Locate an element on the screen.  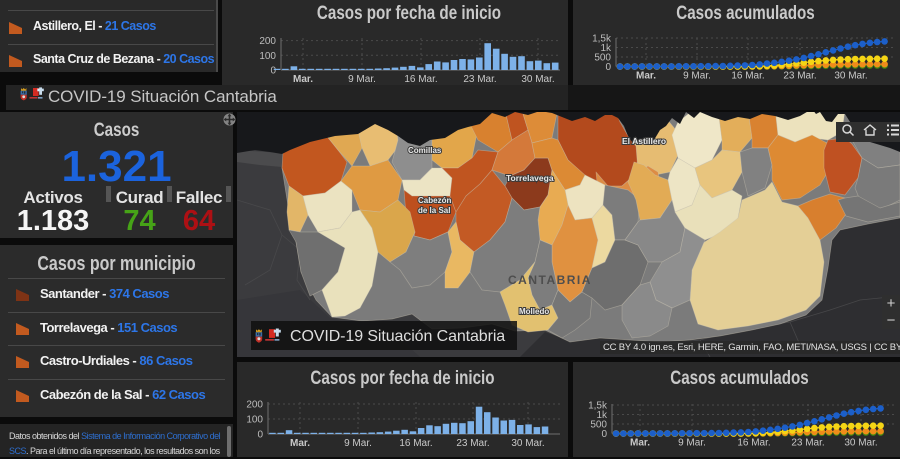
svg-text: CANTABRIA is located at coordinates (550, 280).